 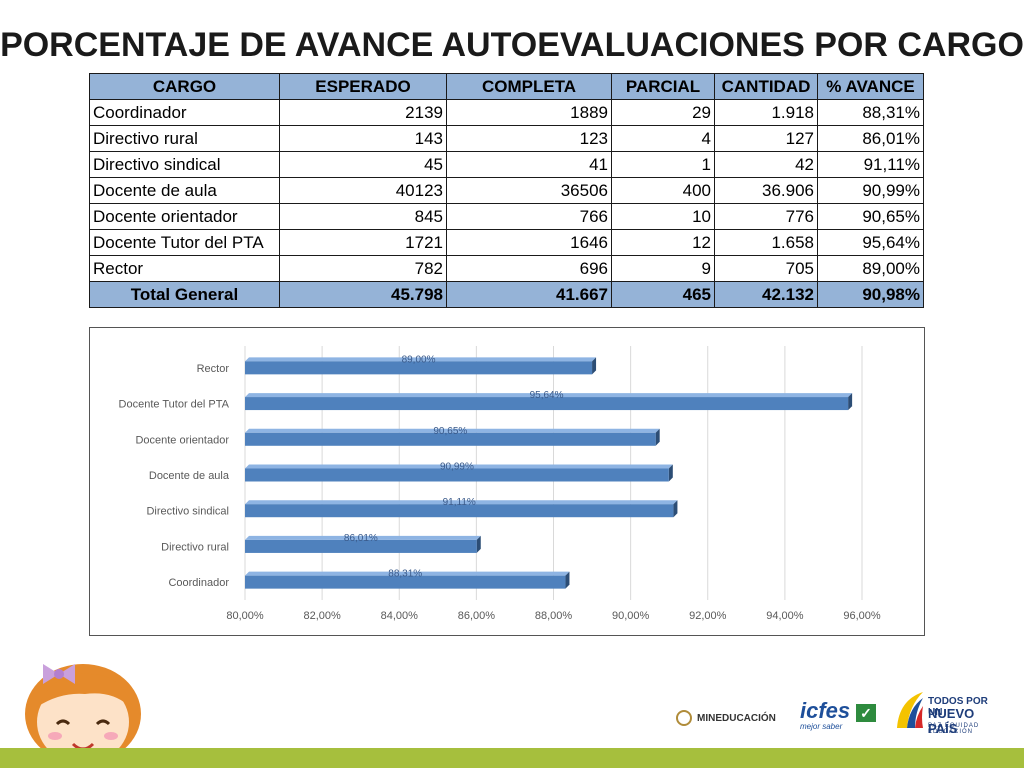 What do you see at coordinates (457, 467) in the screenshot?
I see `bar-data-label: 90,99%` at bounding box center [457, 467].